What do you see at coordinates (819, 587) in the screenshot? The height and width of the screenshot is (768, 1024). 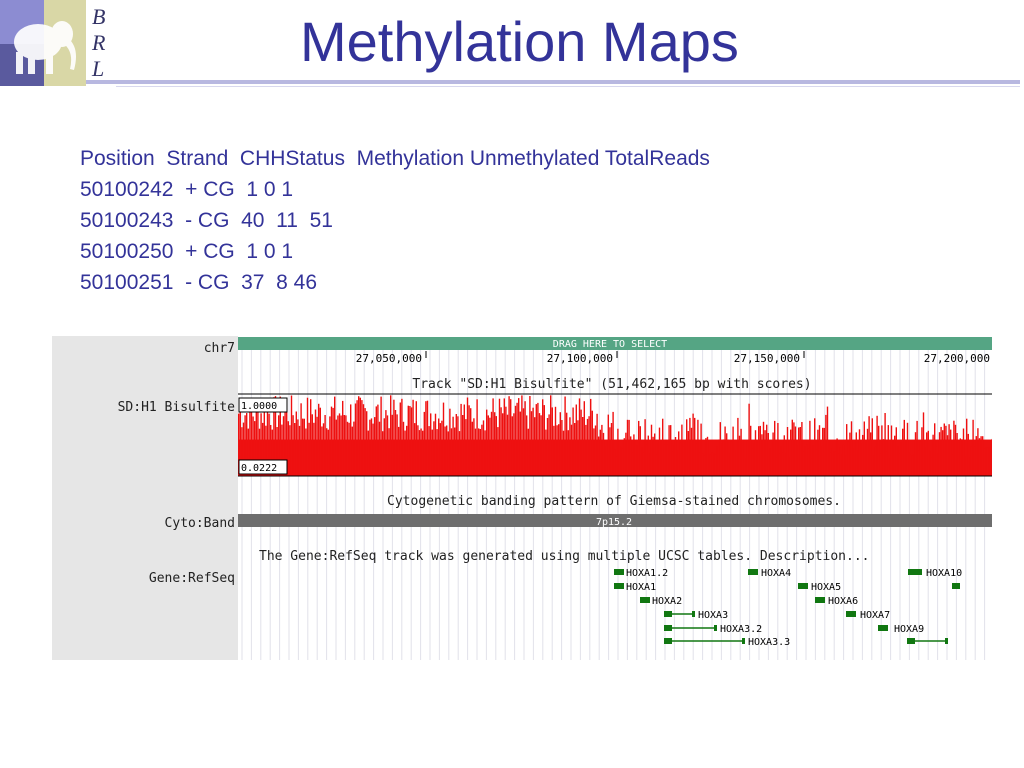 I see `gene-hoxa5: HOXA5` at bounding box center [819, 587].